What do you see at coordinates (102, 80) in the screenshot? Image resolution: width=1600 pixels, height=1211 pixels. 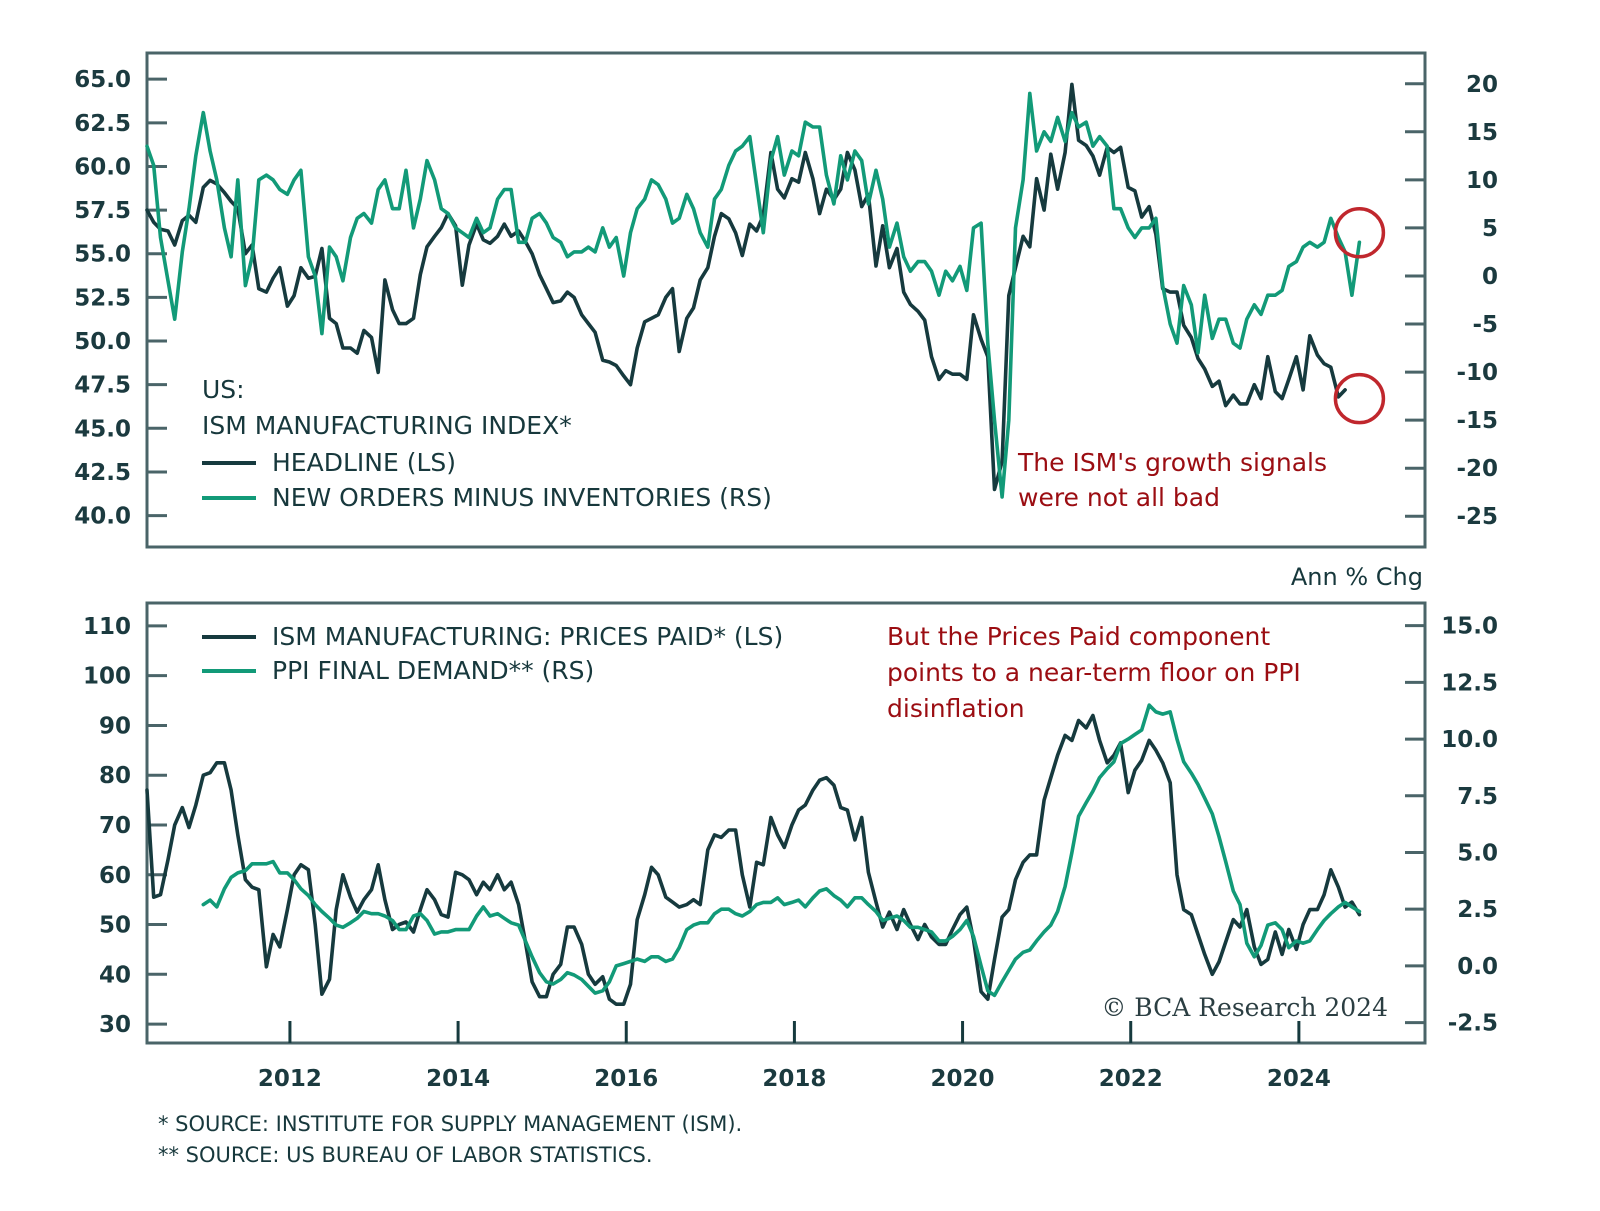 I see `left-tick-label: 65.0` at bounding box center [102, 80].